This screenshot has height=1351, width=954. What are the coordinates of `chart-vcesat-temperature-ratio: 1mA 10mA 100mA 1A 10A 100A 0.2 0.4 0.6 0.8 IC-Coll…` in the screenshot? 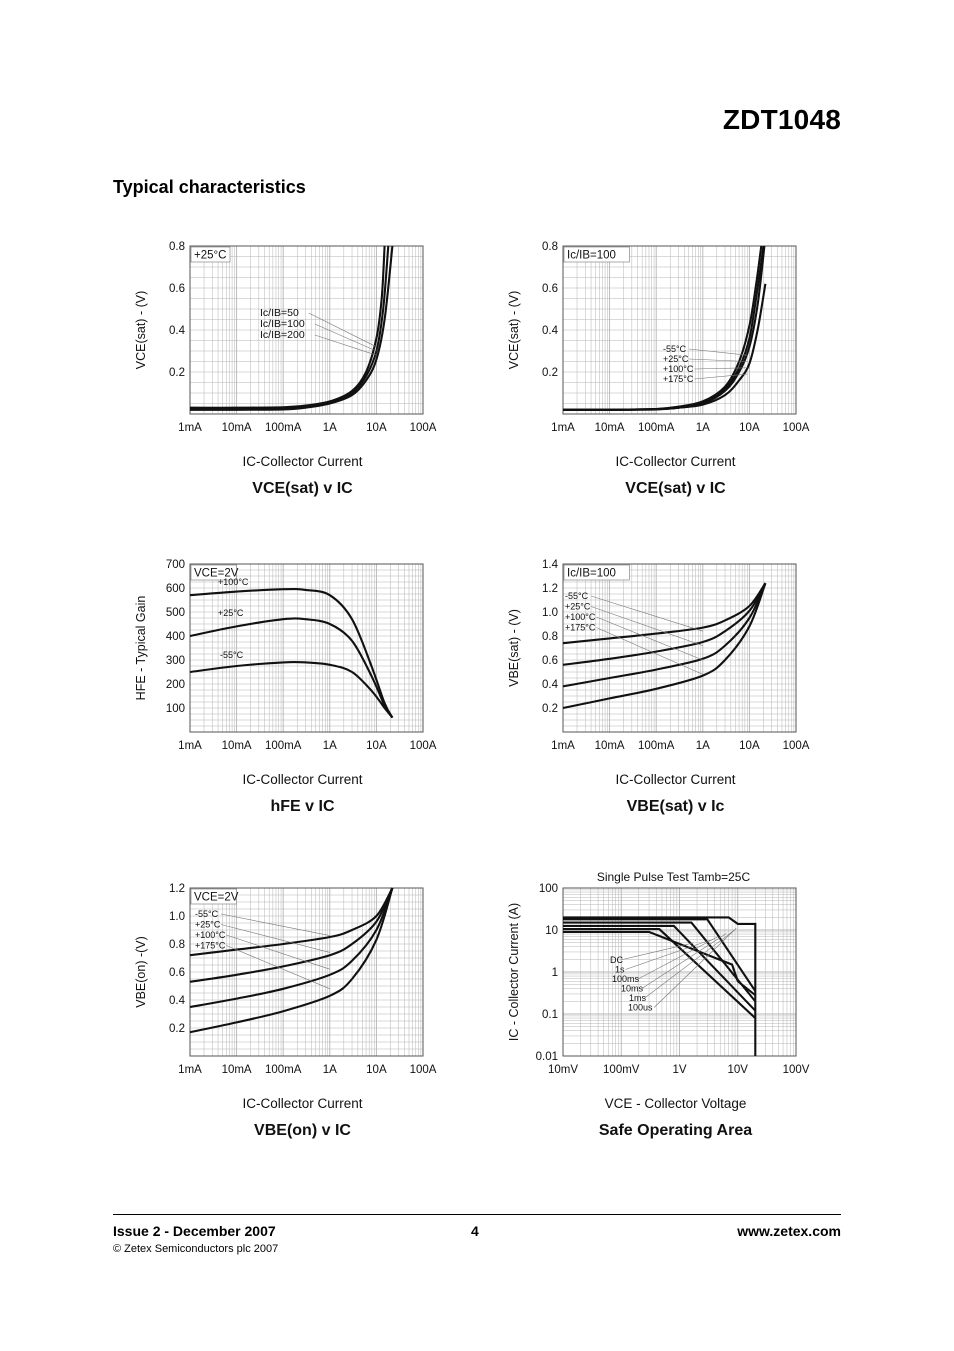 It's located at (285, 377).